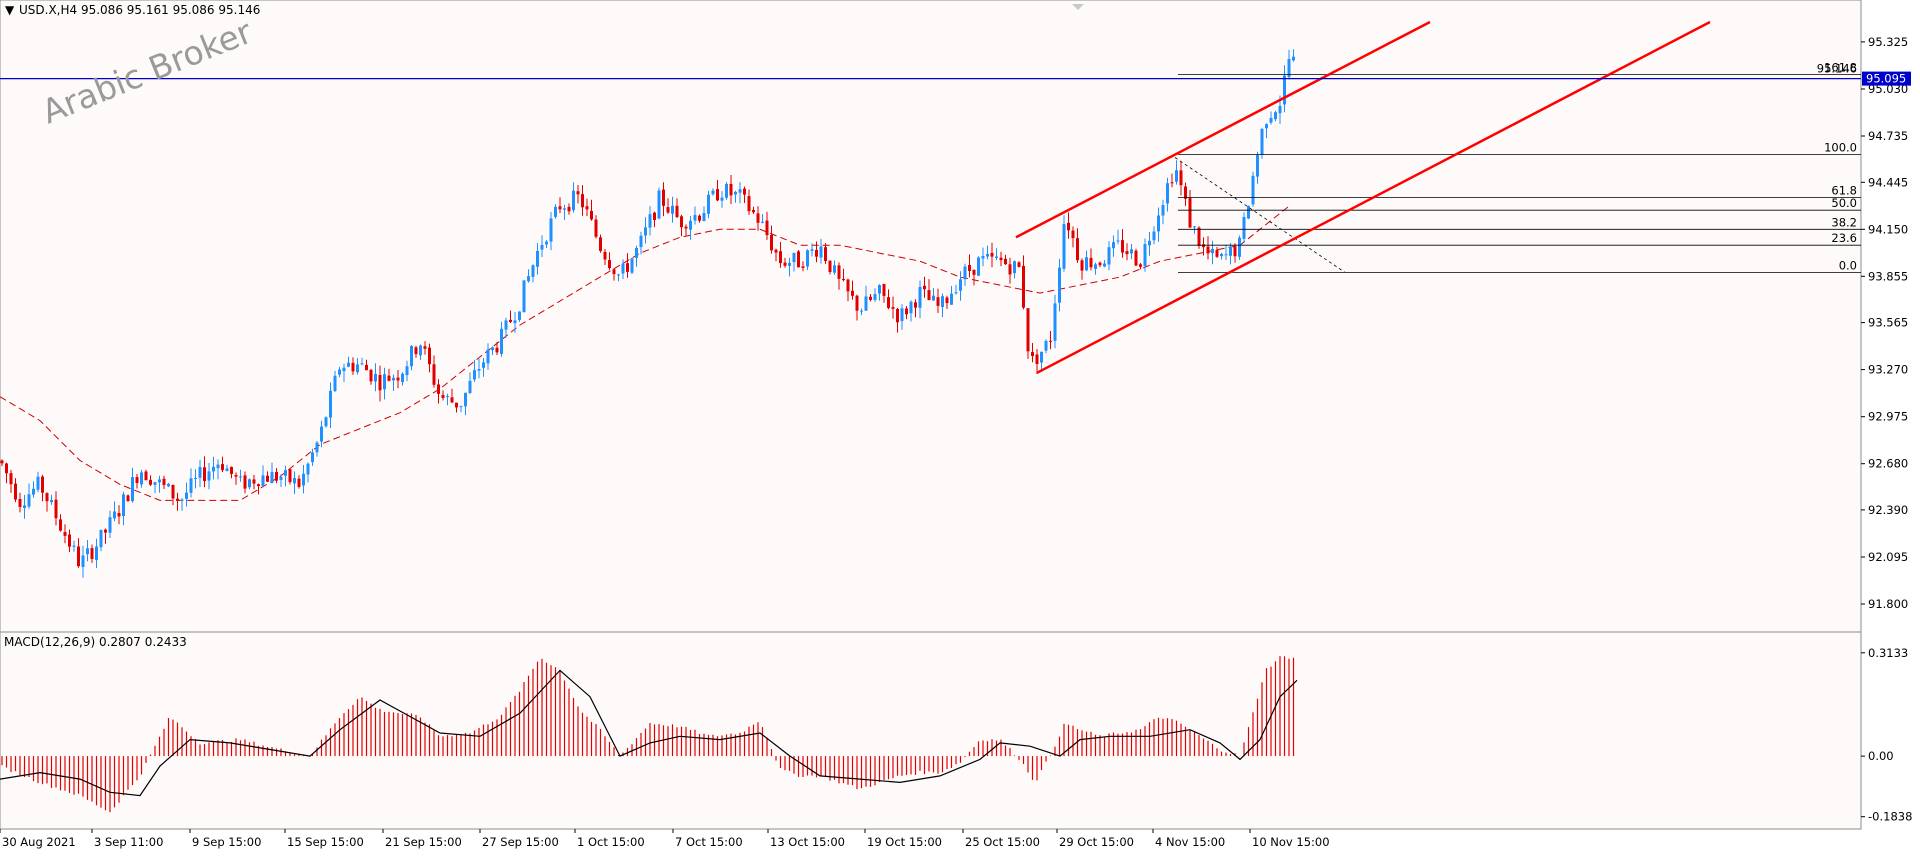 Image resolution: width=1920 pixels, height=860 pixels. I want to click on fib-retracement-line, so click(1260, 215).